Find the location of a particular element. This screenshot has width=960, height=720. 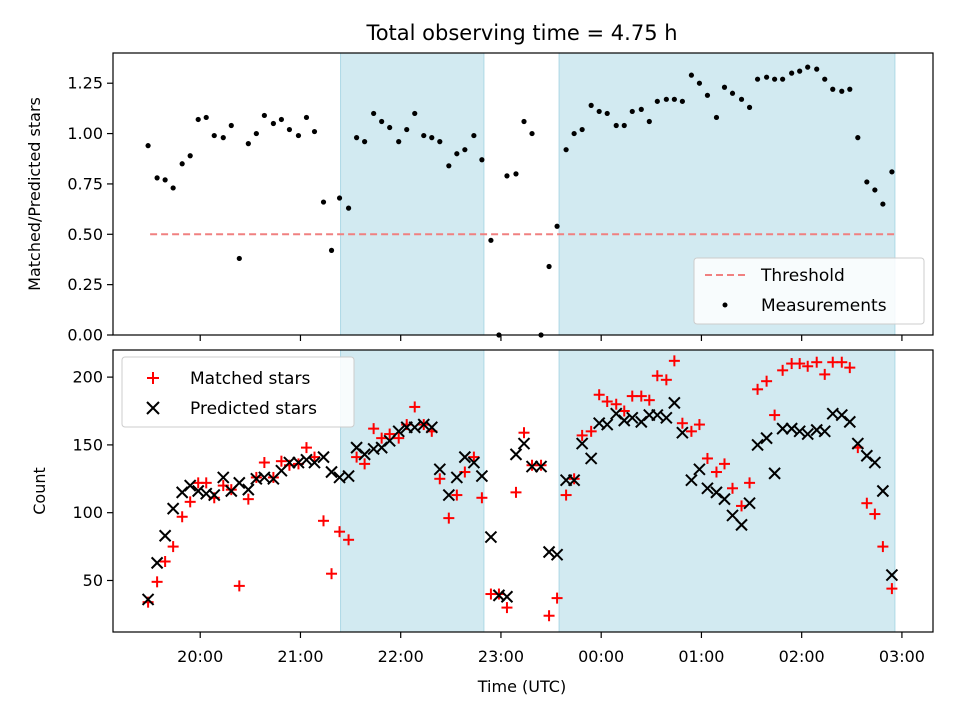

legend-measurements-swatch is located at coordinates (725, 305).